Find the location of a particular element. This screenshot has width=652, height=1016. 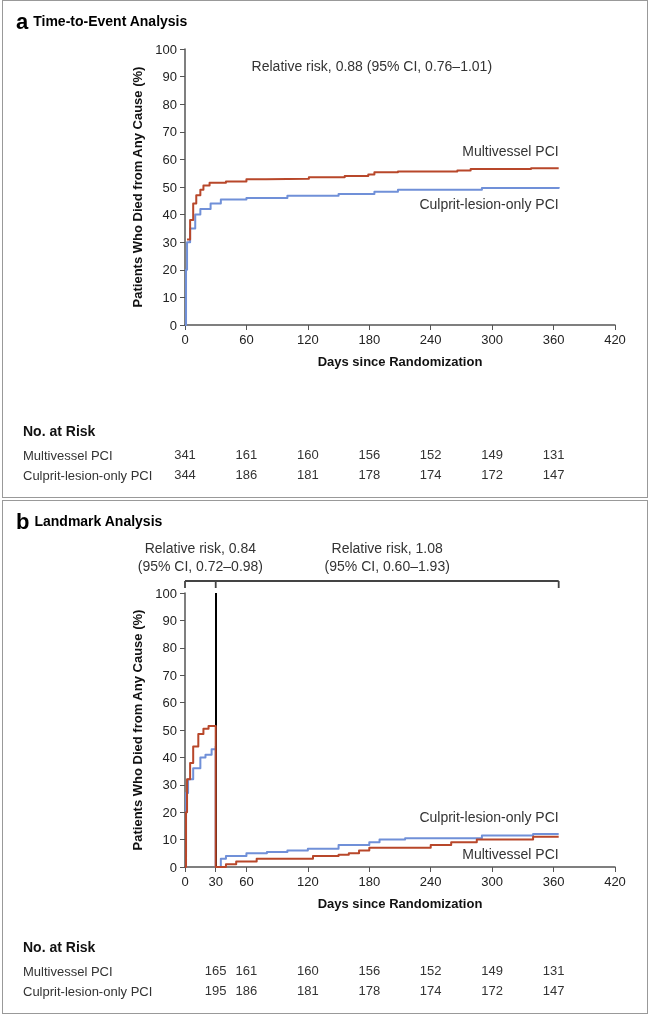

text: Relative risk, 0.84 (95% CI, 0.72–0.98) is located at coordinates (200, 557).